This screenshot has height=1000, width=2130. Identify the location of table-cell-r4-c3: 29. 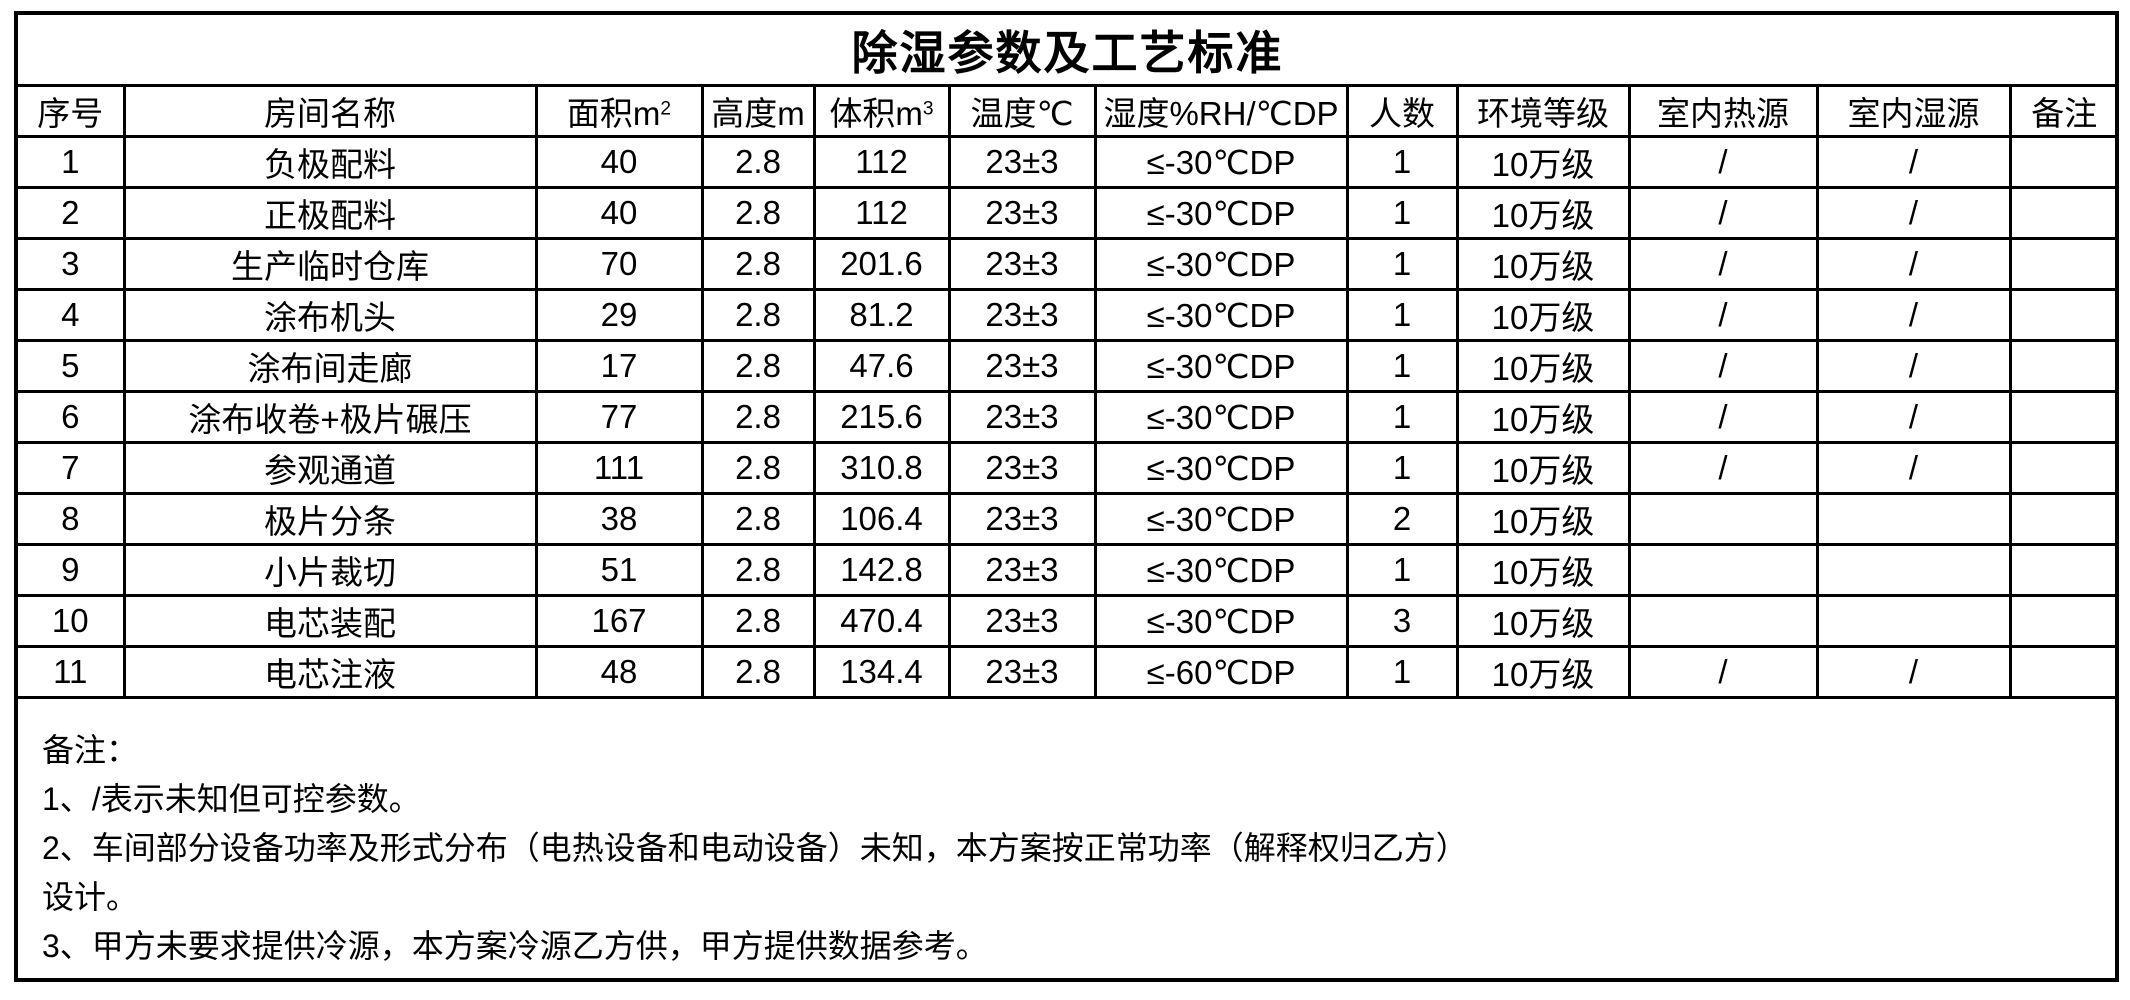
(619, 315).